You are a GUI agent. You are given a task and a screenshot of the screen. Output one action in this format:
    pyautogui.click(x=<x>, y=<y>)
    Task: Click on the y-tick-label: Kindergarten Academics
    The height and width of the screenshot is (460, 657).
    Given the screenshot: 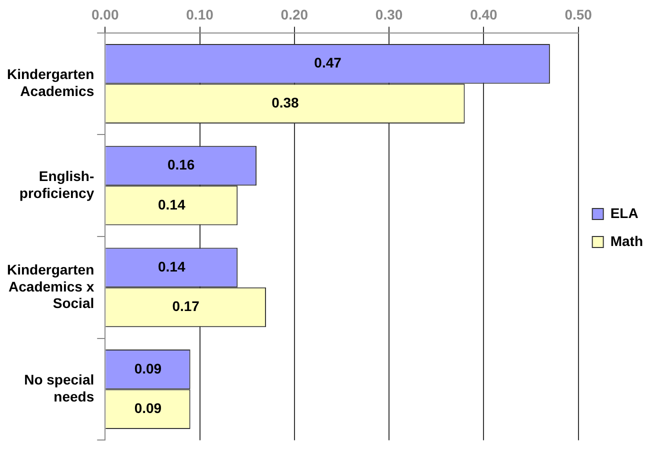 What is the action you would take?
    pyautogui.click(x=50, y=82)
    